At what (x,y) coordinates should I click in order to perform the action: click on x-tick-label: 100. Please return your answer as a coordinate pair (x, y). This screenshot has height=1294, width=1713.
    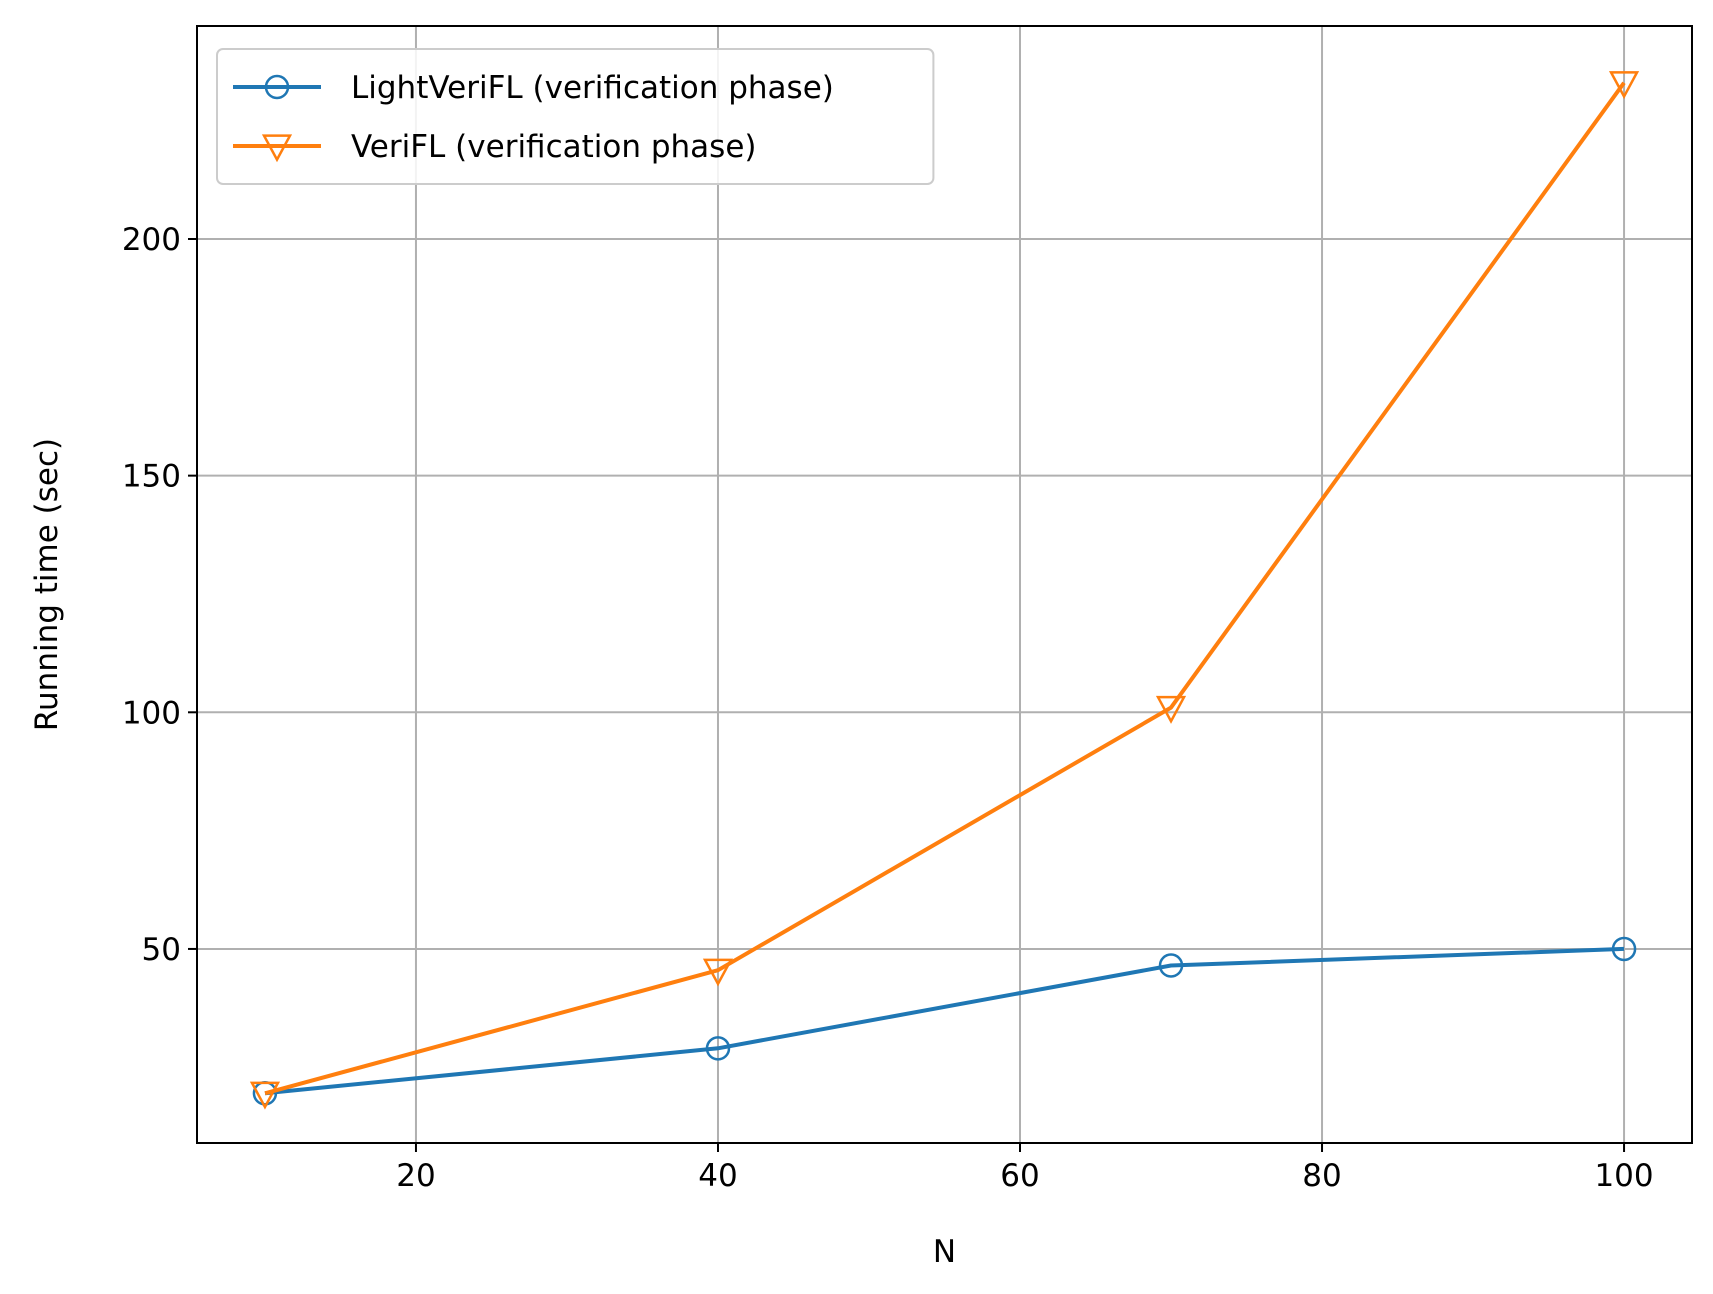
    Looking at the image, I should click on (1623, 1176).